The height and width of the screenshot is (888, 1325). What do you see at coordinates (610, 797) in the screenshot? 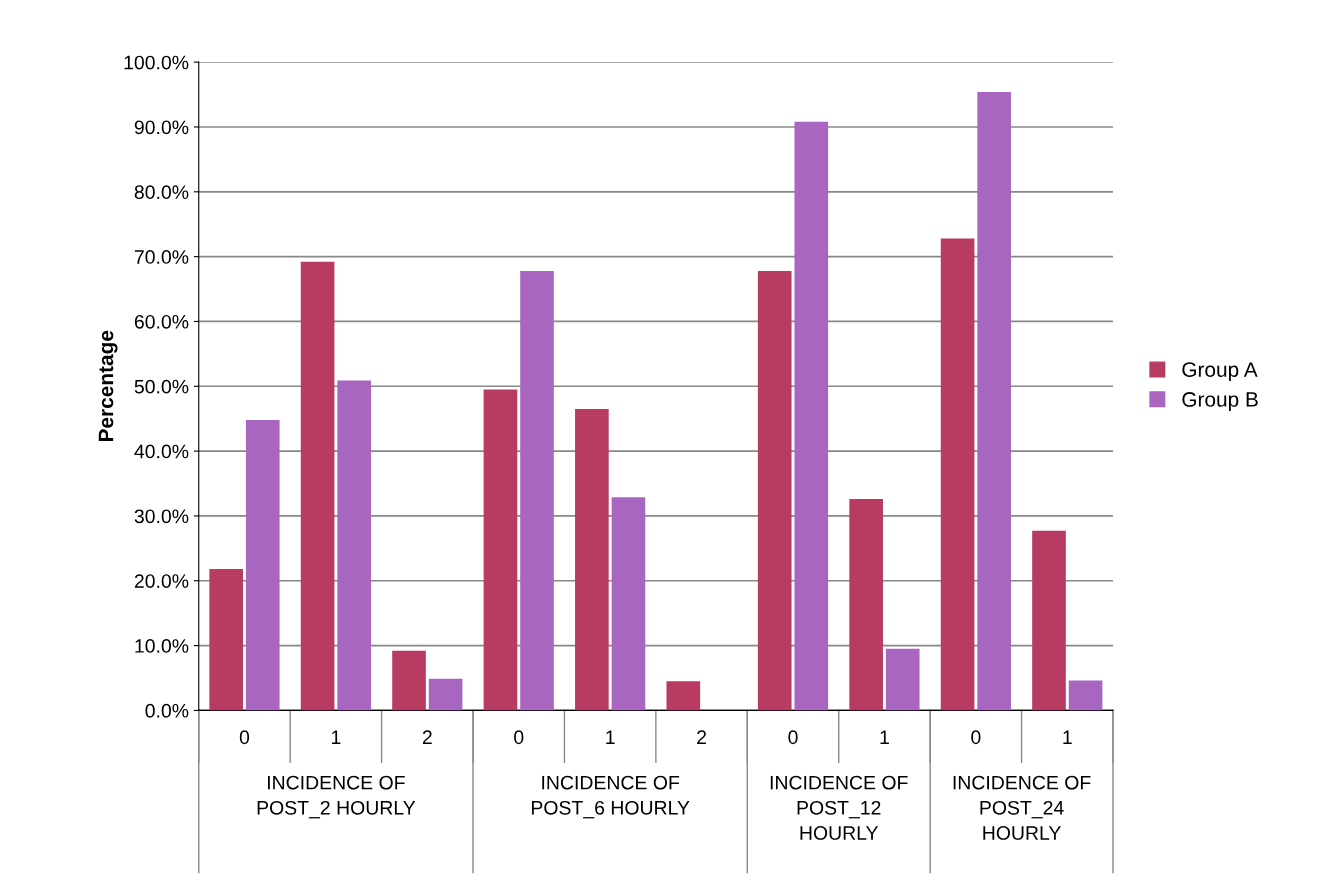
I see `text: INCIDENCE OF POST_6 HOURLY` at bounding box center [610, 797].